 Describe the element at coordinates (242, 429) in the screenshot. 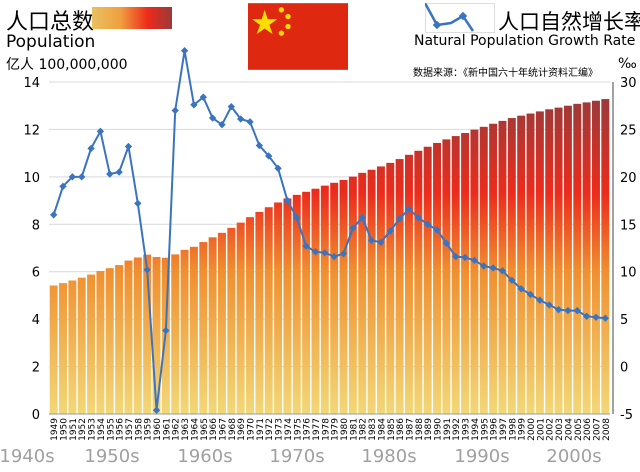

I see `year-label: 1969` at that location.